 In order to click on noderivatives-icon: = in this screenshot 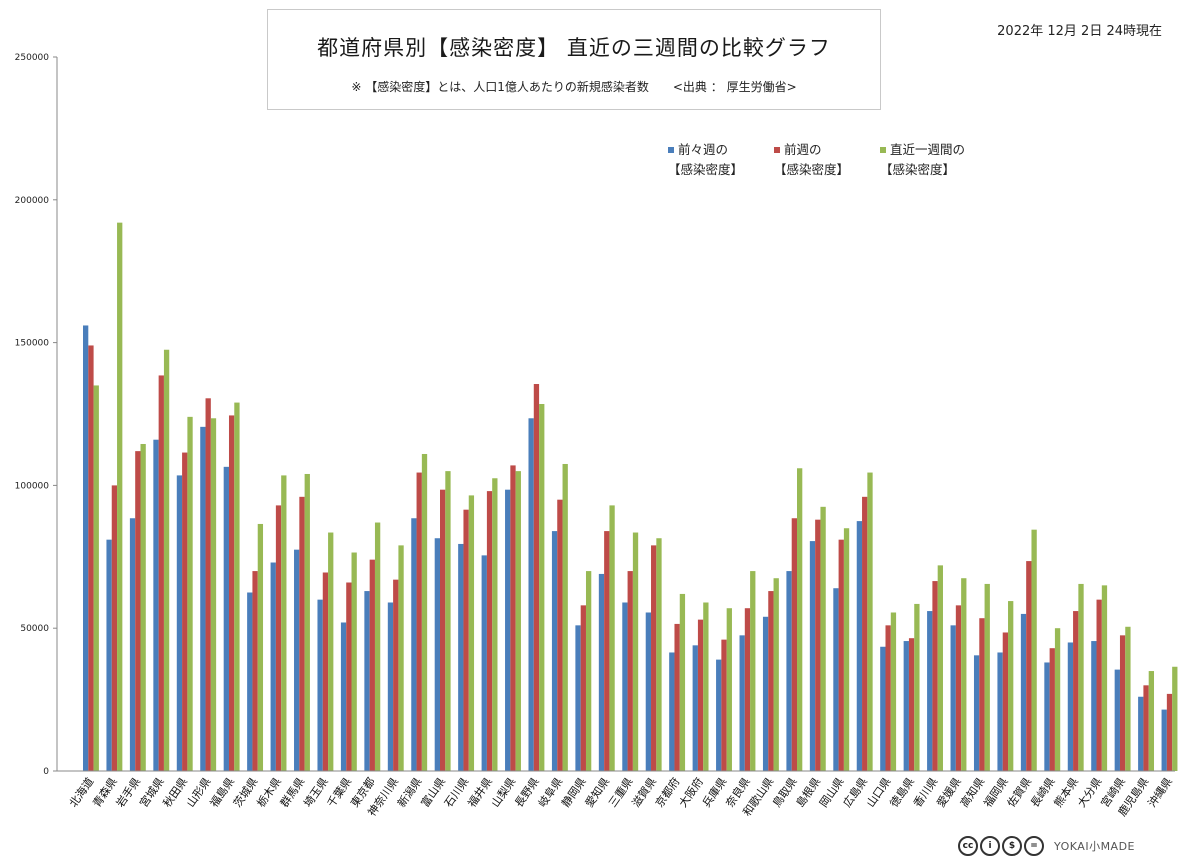, I will do `click(1034, 846)`.